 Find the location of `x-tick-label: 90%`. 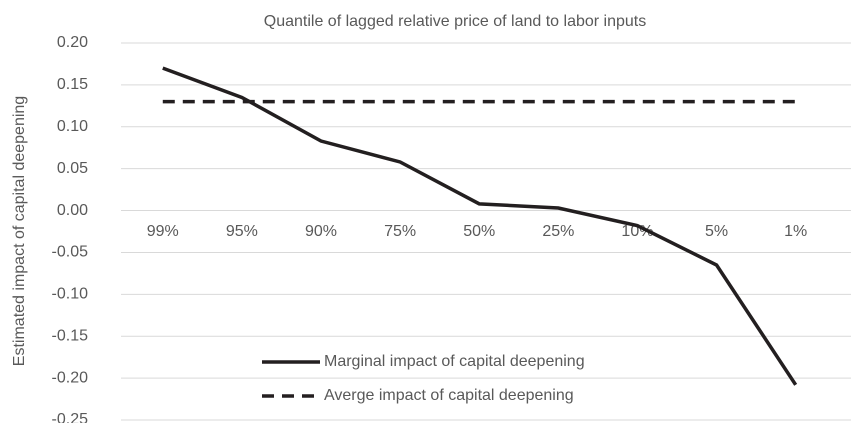

x-tick-label: 90% is located at coordinates (321, 231).